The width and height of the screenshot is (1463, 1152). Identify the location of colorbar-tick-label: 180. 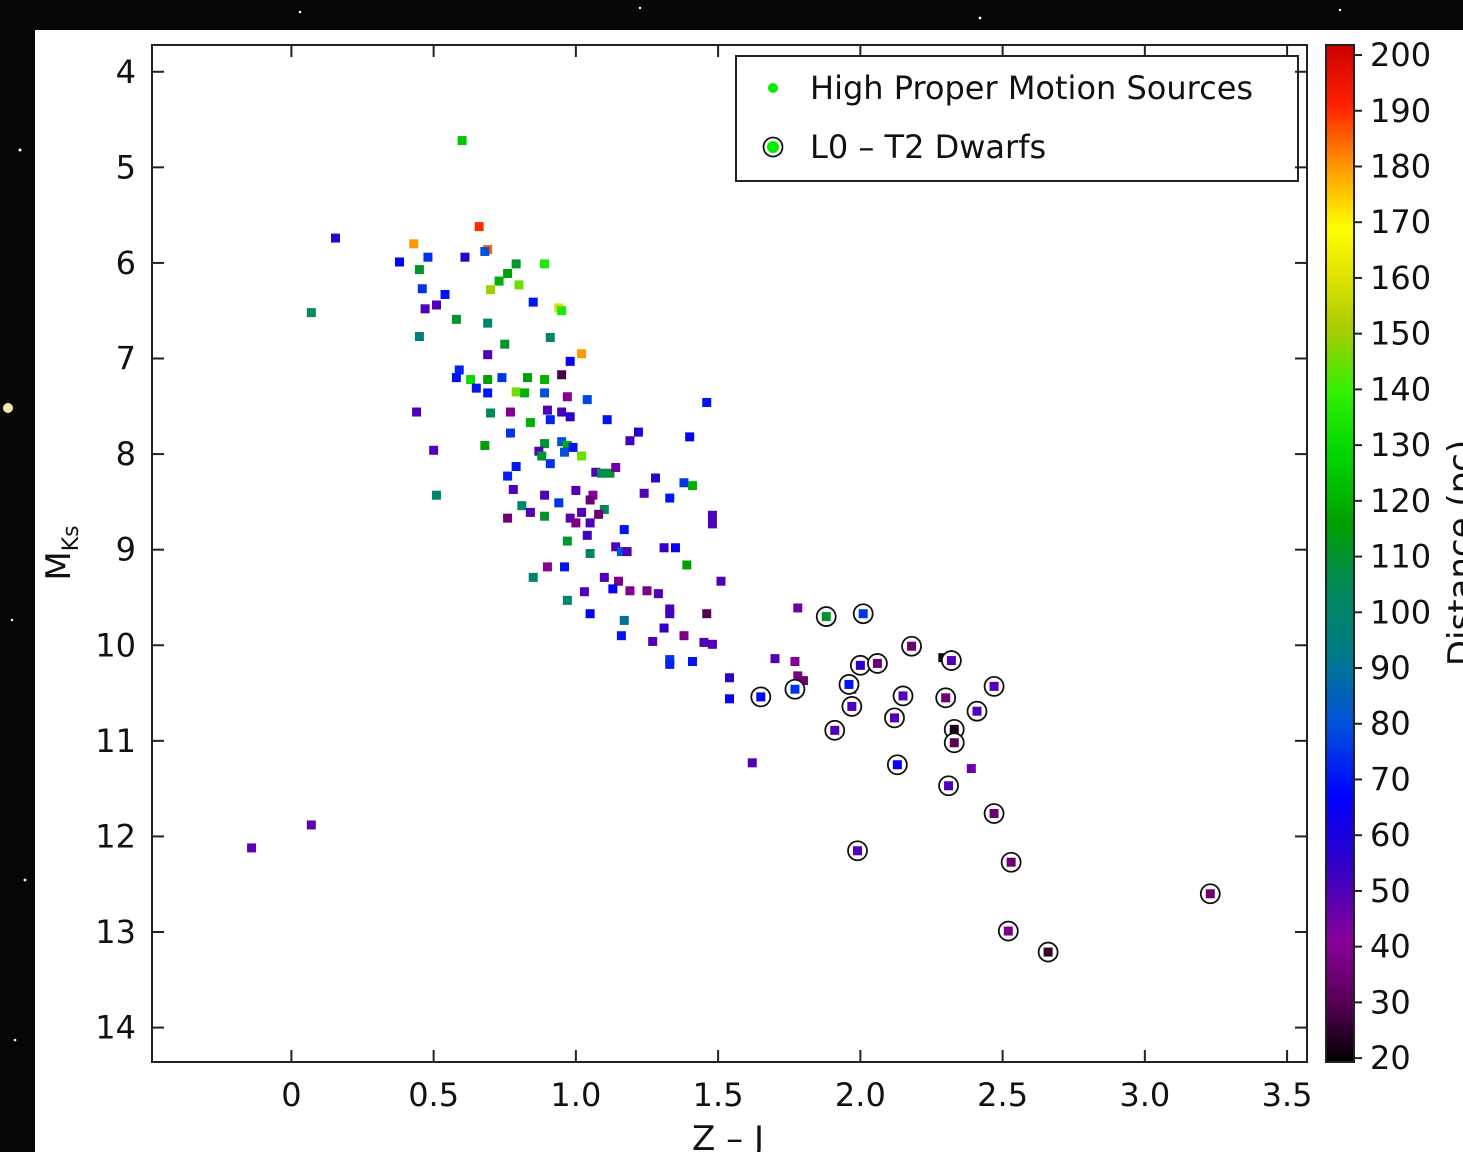
(1400, 166).